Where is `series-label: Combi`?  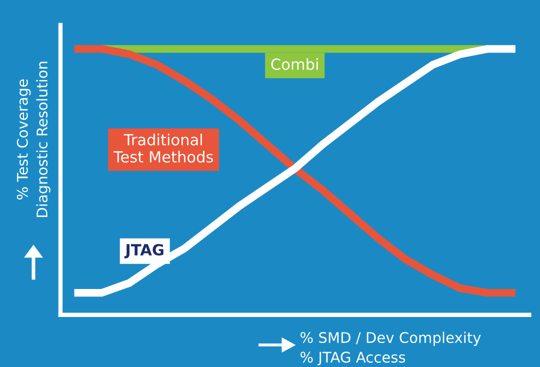 series-label: Combi is located at coordinates (294, 64).